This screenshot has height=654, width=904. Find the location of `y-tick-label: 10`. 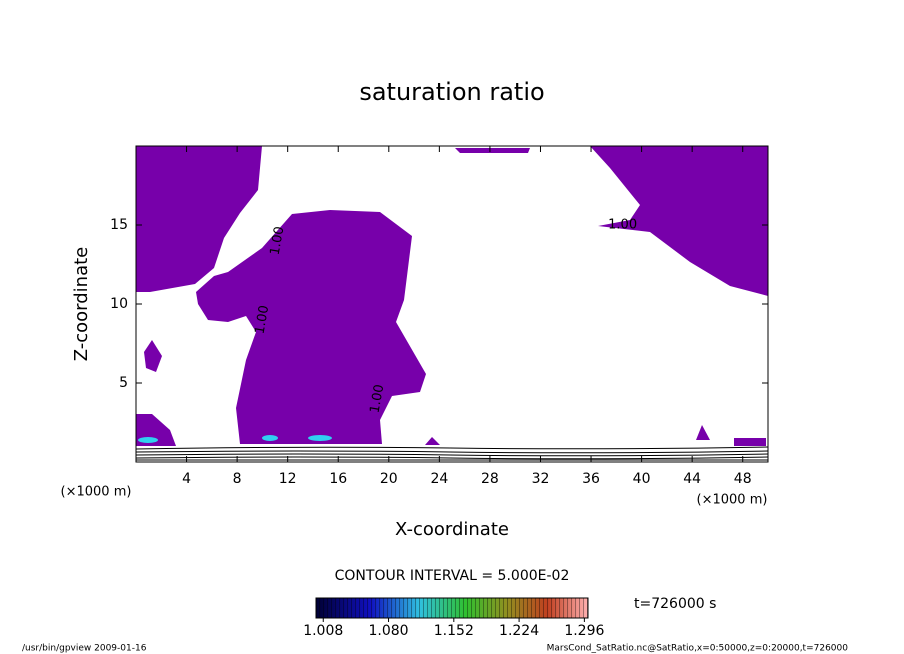

y-tick-label: 10 is located at coordinates (119, 304).